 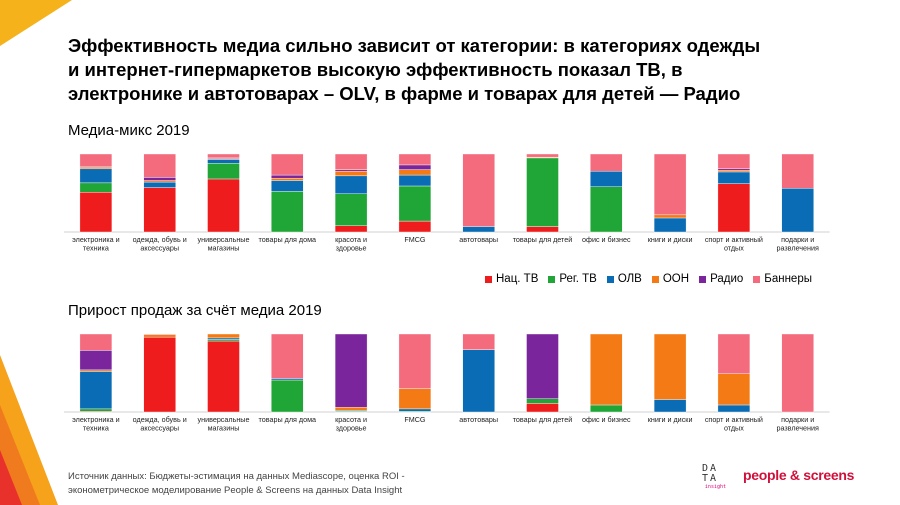 I want to click on legend-label-nat-tv: Нац. ТВ, so click(x=517, y=279).